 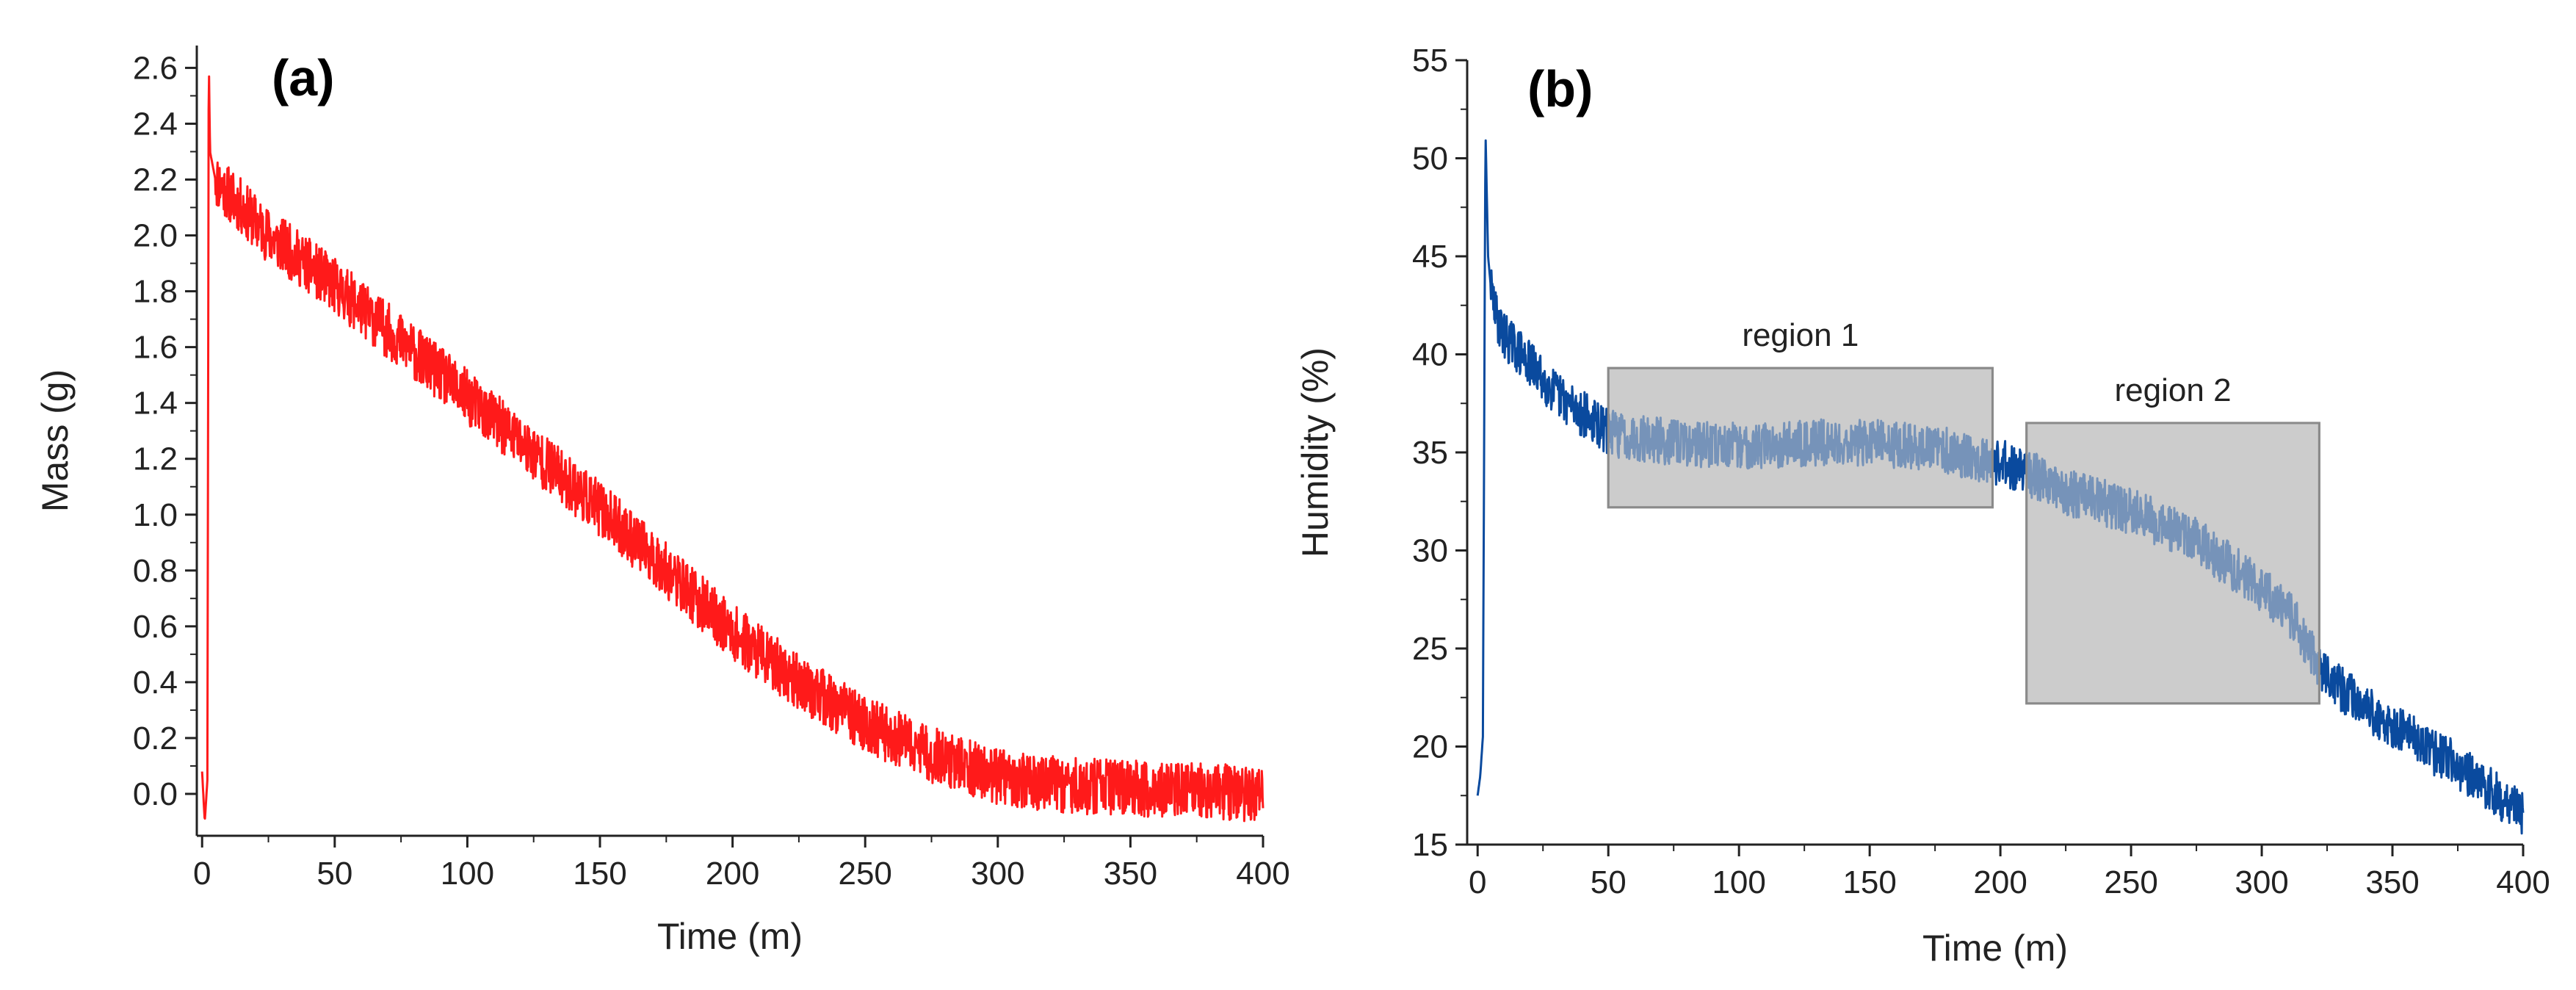 What do you see at coordinates (155, 683) in the screenshot?
I see `y-tick-label: 0.4` at bounding box center [155, 683].